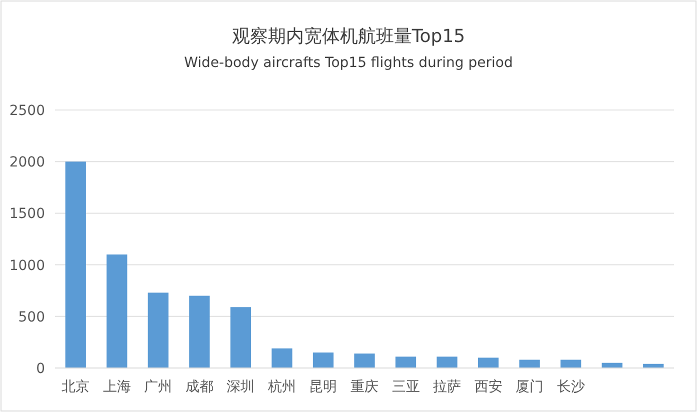 This screenshot has height=412, width=697. What do you see at coordinates (530, 387) in the screenshot?
I see `x-tick-label: 厦门` at bounding box center [530, 387].